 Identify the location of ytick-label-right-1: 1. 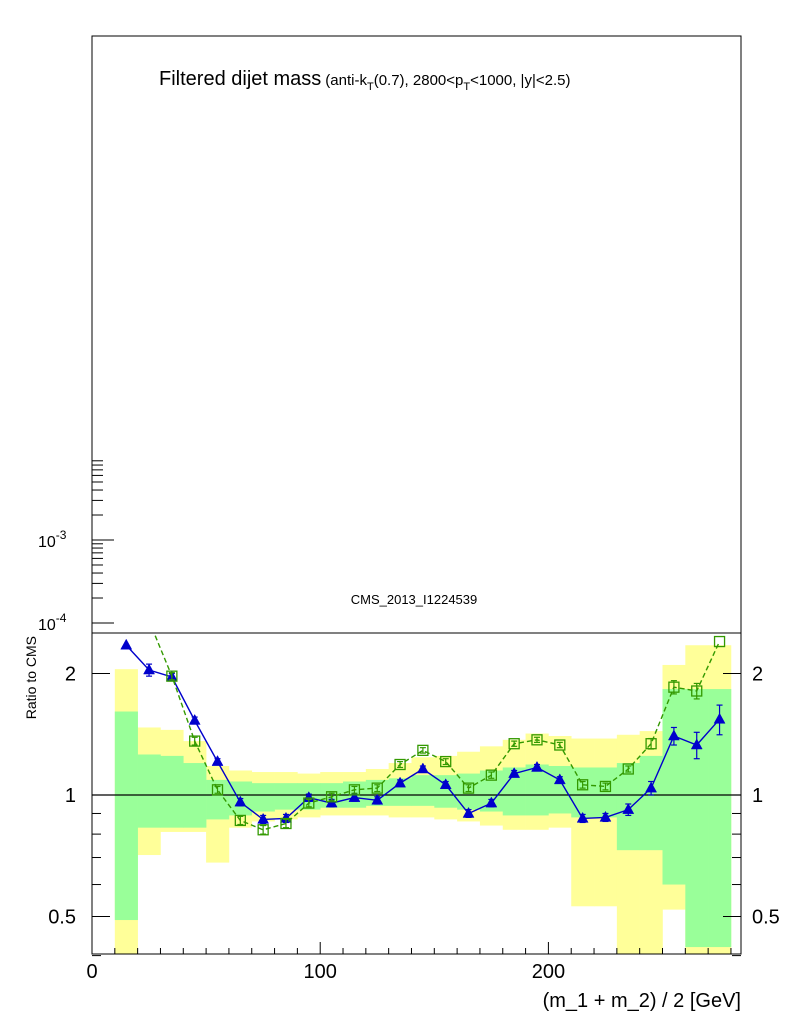
(757, 796).